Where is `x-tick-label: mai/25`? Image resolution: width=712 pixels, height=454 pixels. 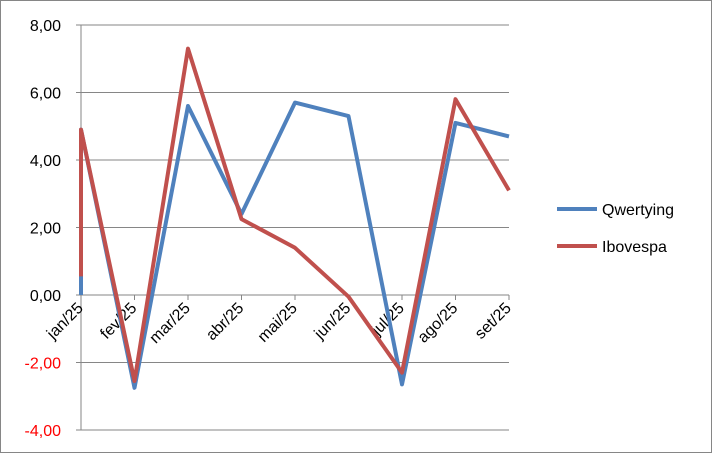 x-tick-label: mai/25 is located at coordinates (278, 323).